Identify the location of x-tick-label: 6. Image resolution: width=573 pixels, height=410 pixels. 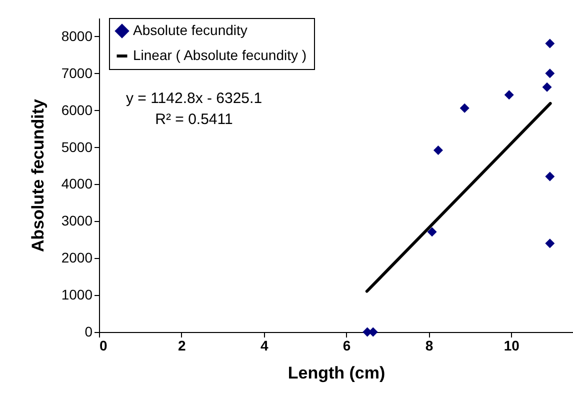
(346, 346).